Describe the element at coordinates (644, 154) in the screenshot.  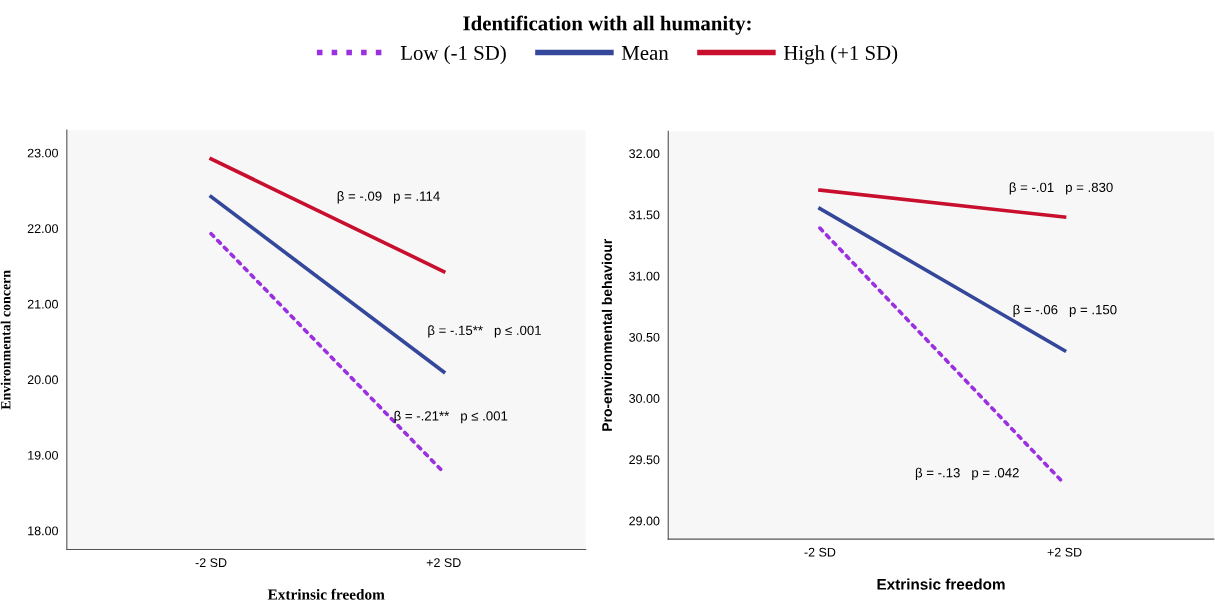
I see `y-tick-label: 32.00` at that location.